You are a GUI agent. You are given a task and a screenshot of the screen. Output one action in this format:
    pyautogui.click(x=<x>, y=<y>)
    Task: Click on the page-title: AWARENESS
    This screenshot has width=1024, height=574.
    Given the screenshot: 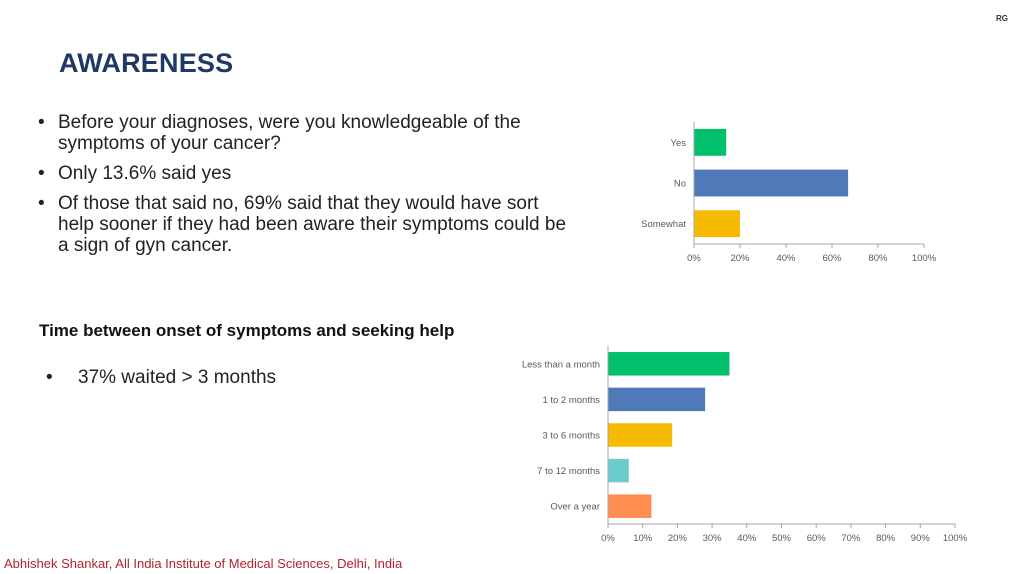 What is the action you would take?
    pyautogui.click(x=146, y=63)
    